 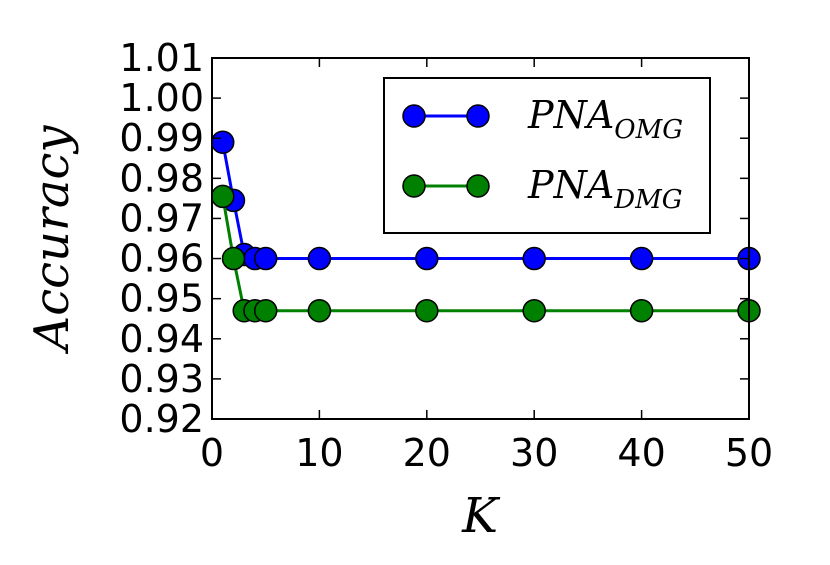 What do you see at coordinates (161, 299) in the screenshot?
I see `y-tick-label: 0.95` at bounding box center [161, 299].